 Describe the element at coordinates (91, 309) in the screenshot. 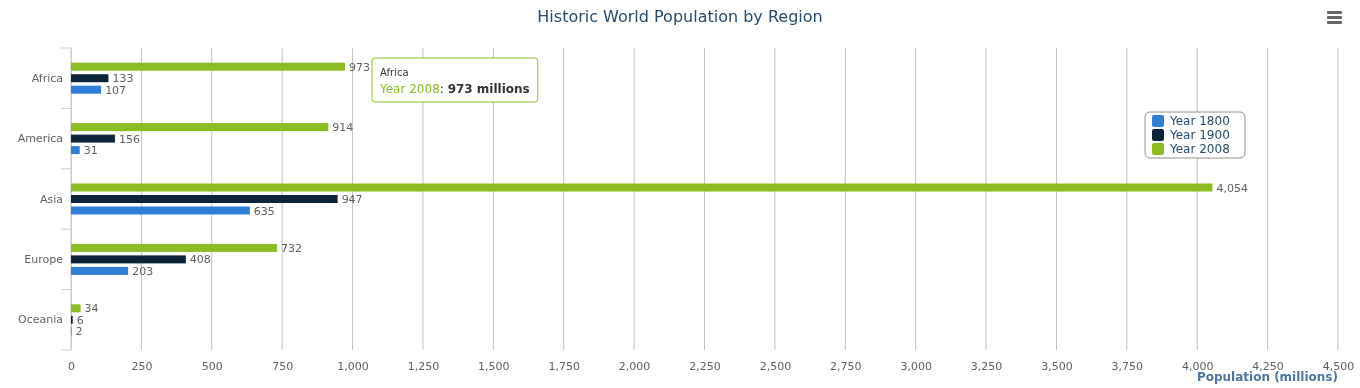

I see `data-label: 34` at that location.